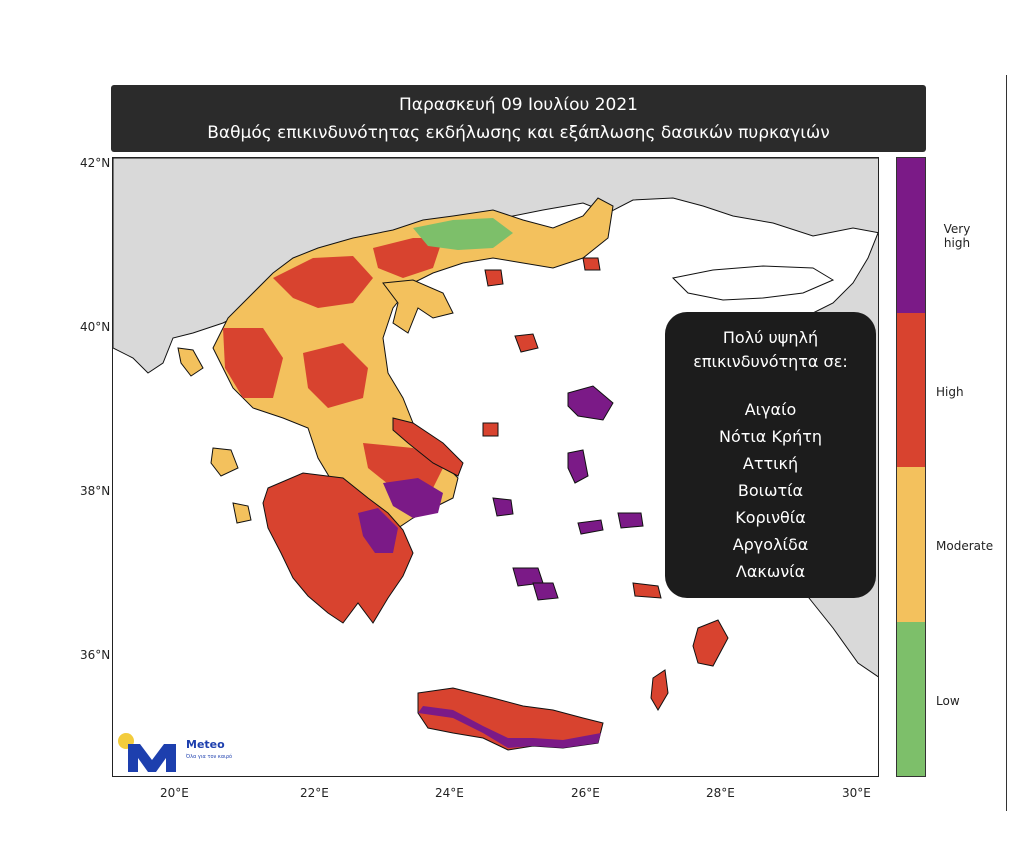  I want to click on region-item: Λακωνία, so click(770, 571).